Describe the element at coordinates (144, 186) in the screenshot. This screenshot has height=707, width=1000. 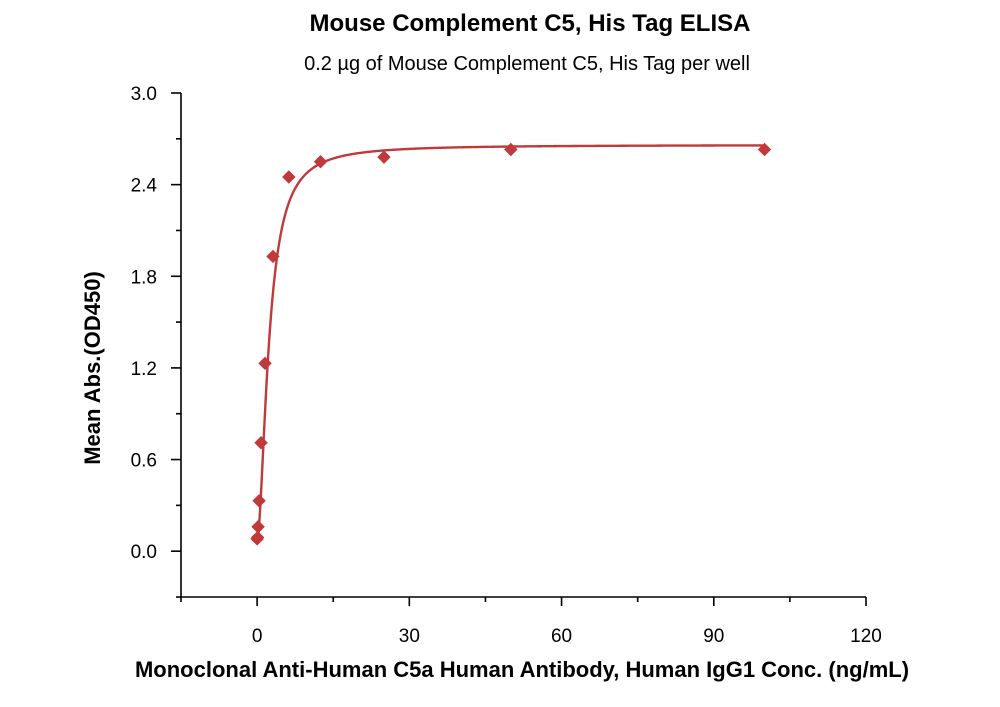
I see `y-tick-label: 2.4` at that location.